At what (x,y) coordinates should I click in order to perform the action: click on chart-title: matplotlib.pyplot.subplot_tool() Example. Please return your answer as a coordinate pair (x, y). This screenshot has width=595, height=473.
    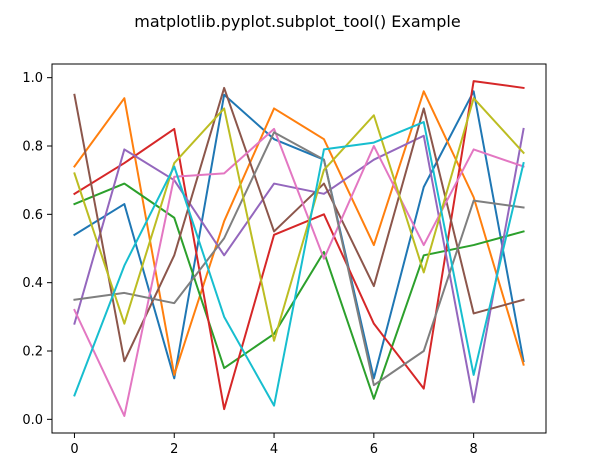
    Looking at the image, I should click on (297, 21).